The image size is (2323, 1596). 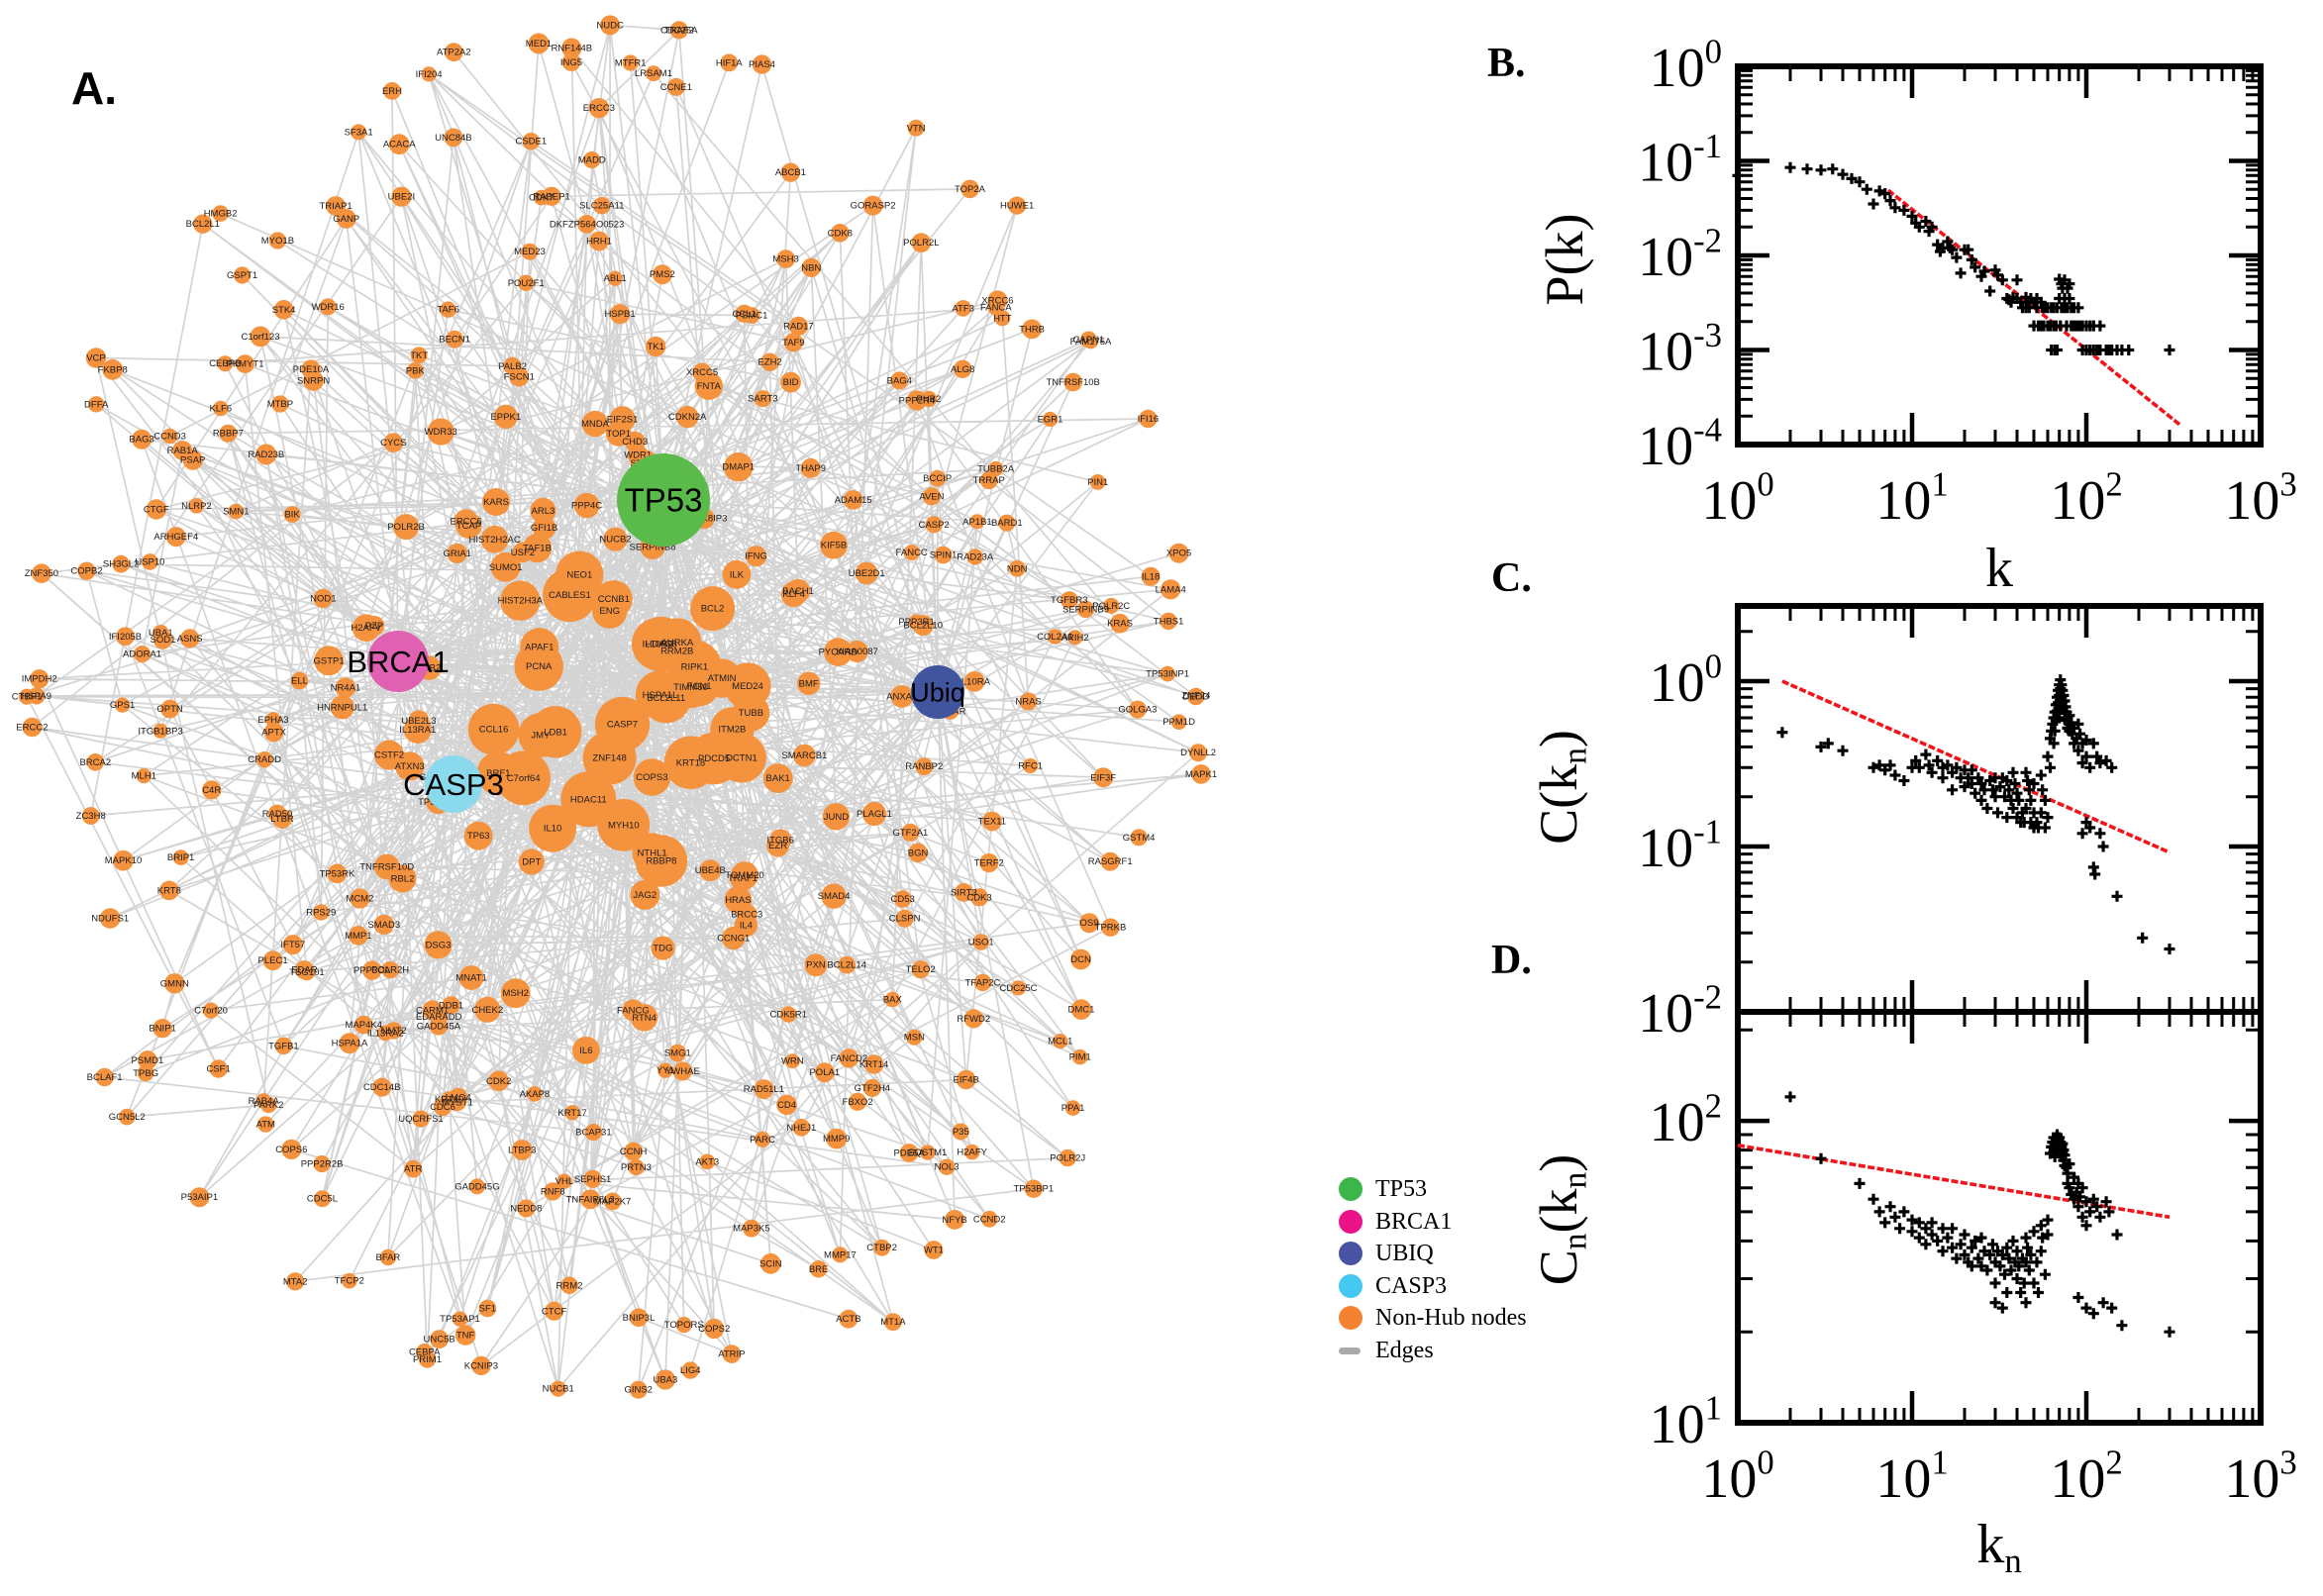 What do you see at coordinates (978, 897) in the screenshot?
I see `network-node-label: CDK3` at bounding box center [978, 897].